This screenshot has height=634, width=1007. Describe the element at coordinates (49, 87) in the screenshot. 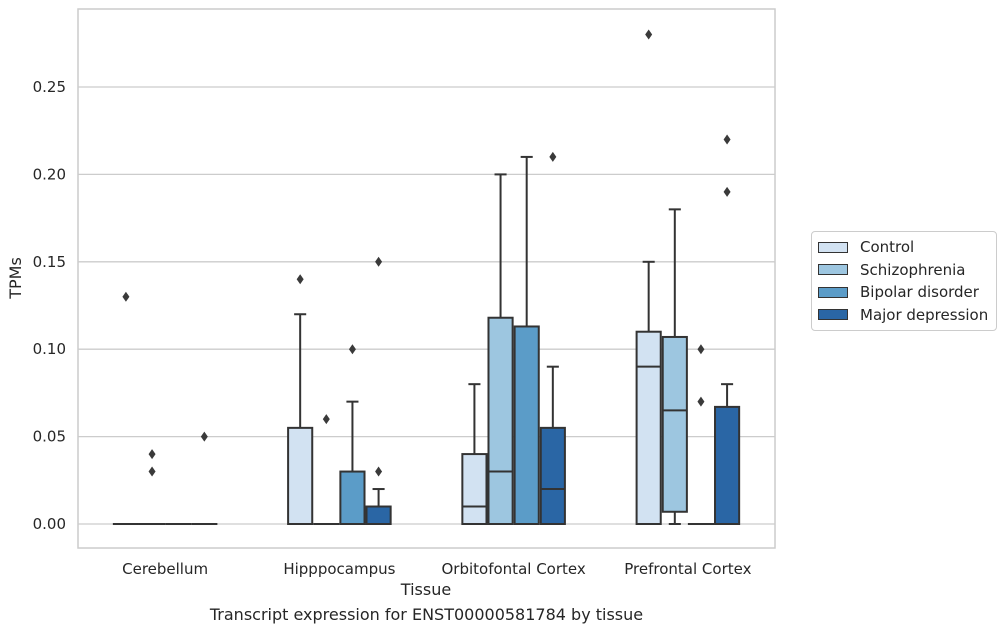

I see `y-tick-label: 0.25` at that location.